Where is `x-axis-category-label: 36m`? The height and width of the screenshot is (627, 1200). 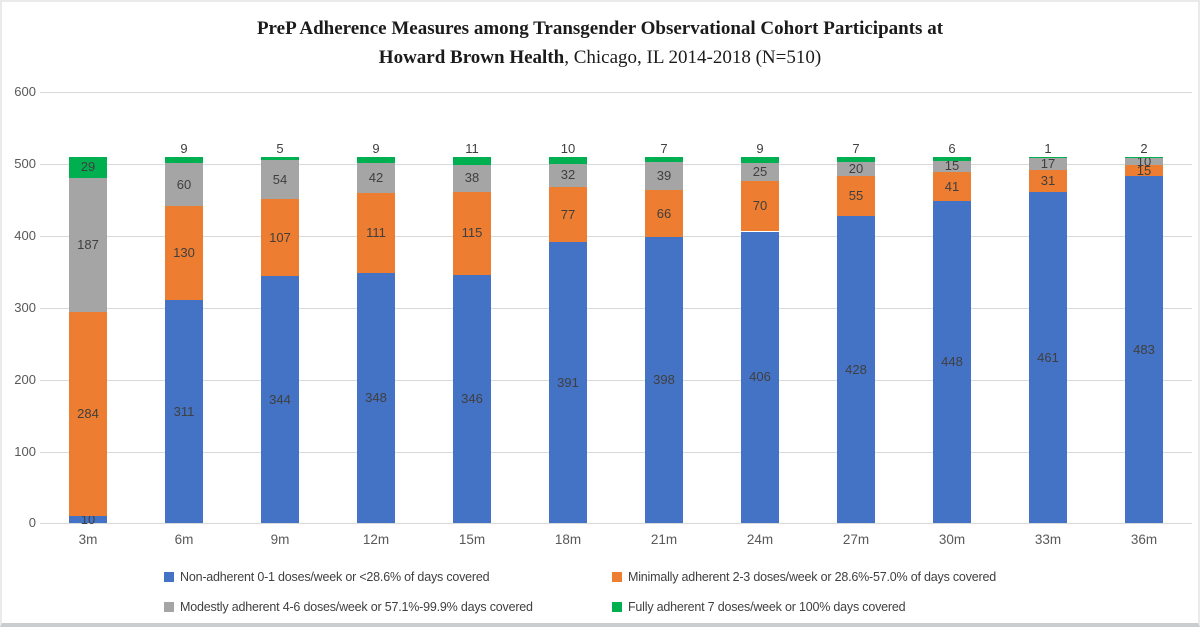
x-axis-category-label: 36m is located at coordinates (1144, 540).